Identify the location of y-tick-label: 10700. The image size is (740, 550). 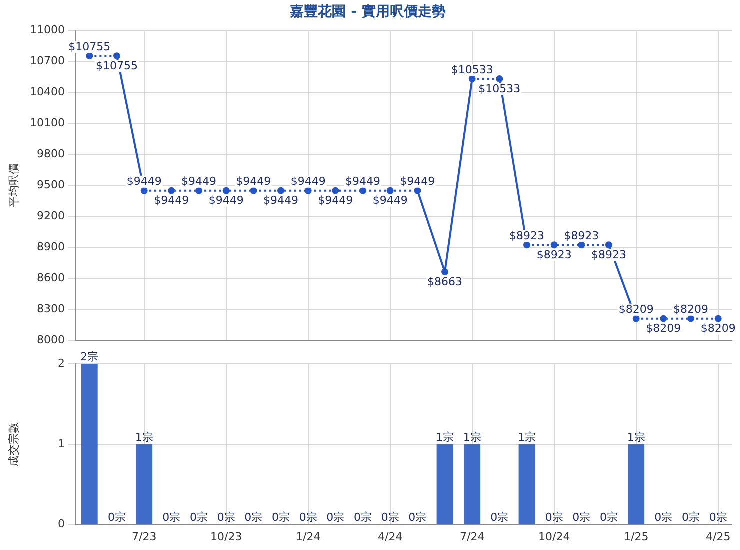
(47, 61).